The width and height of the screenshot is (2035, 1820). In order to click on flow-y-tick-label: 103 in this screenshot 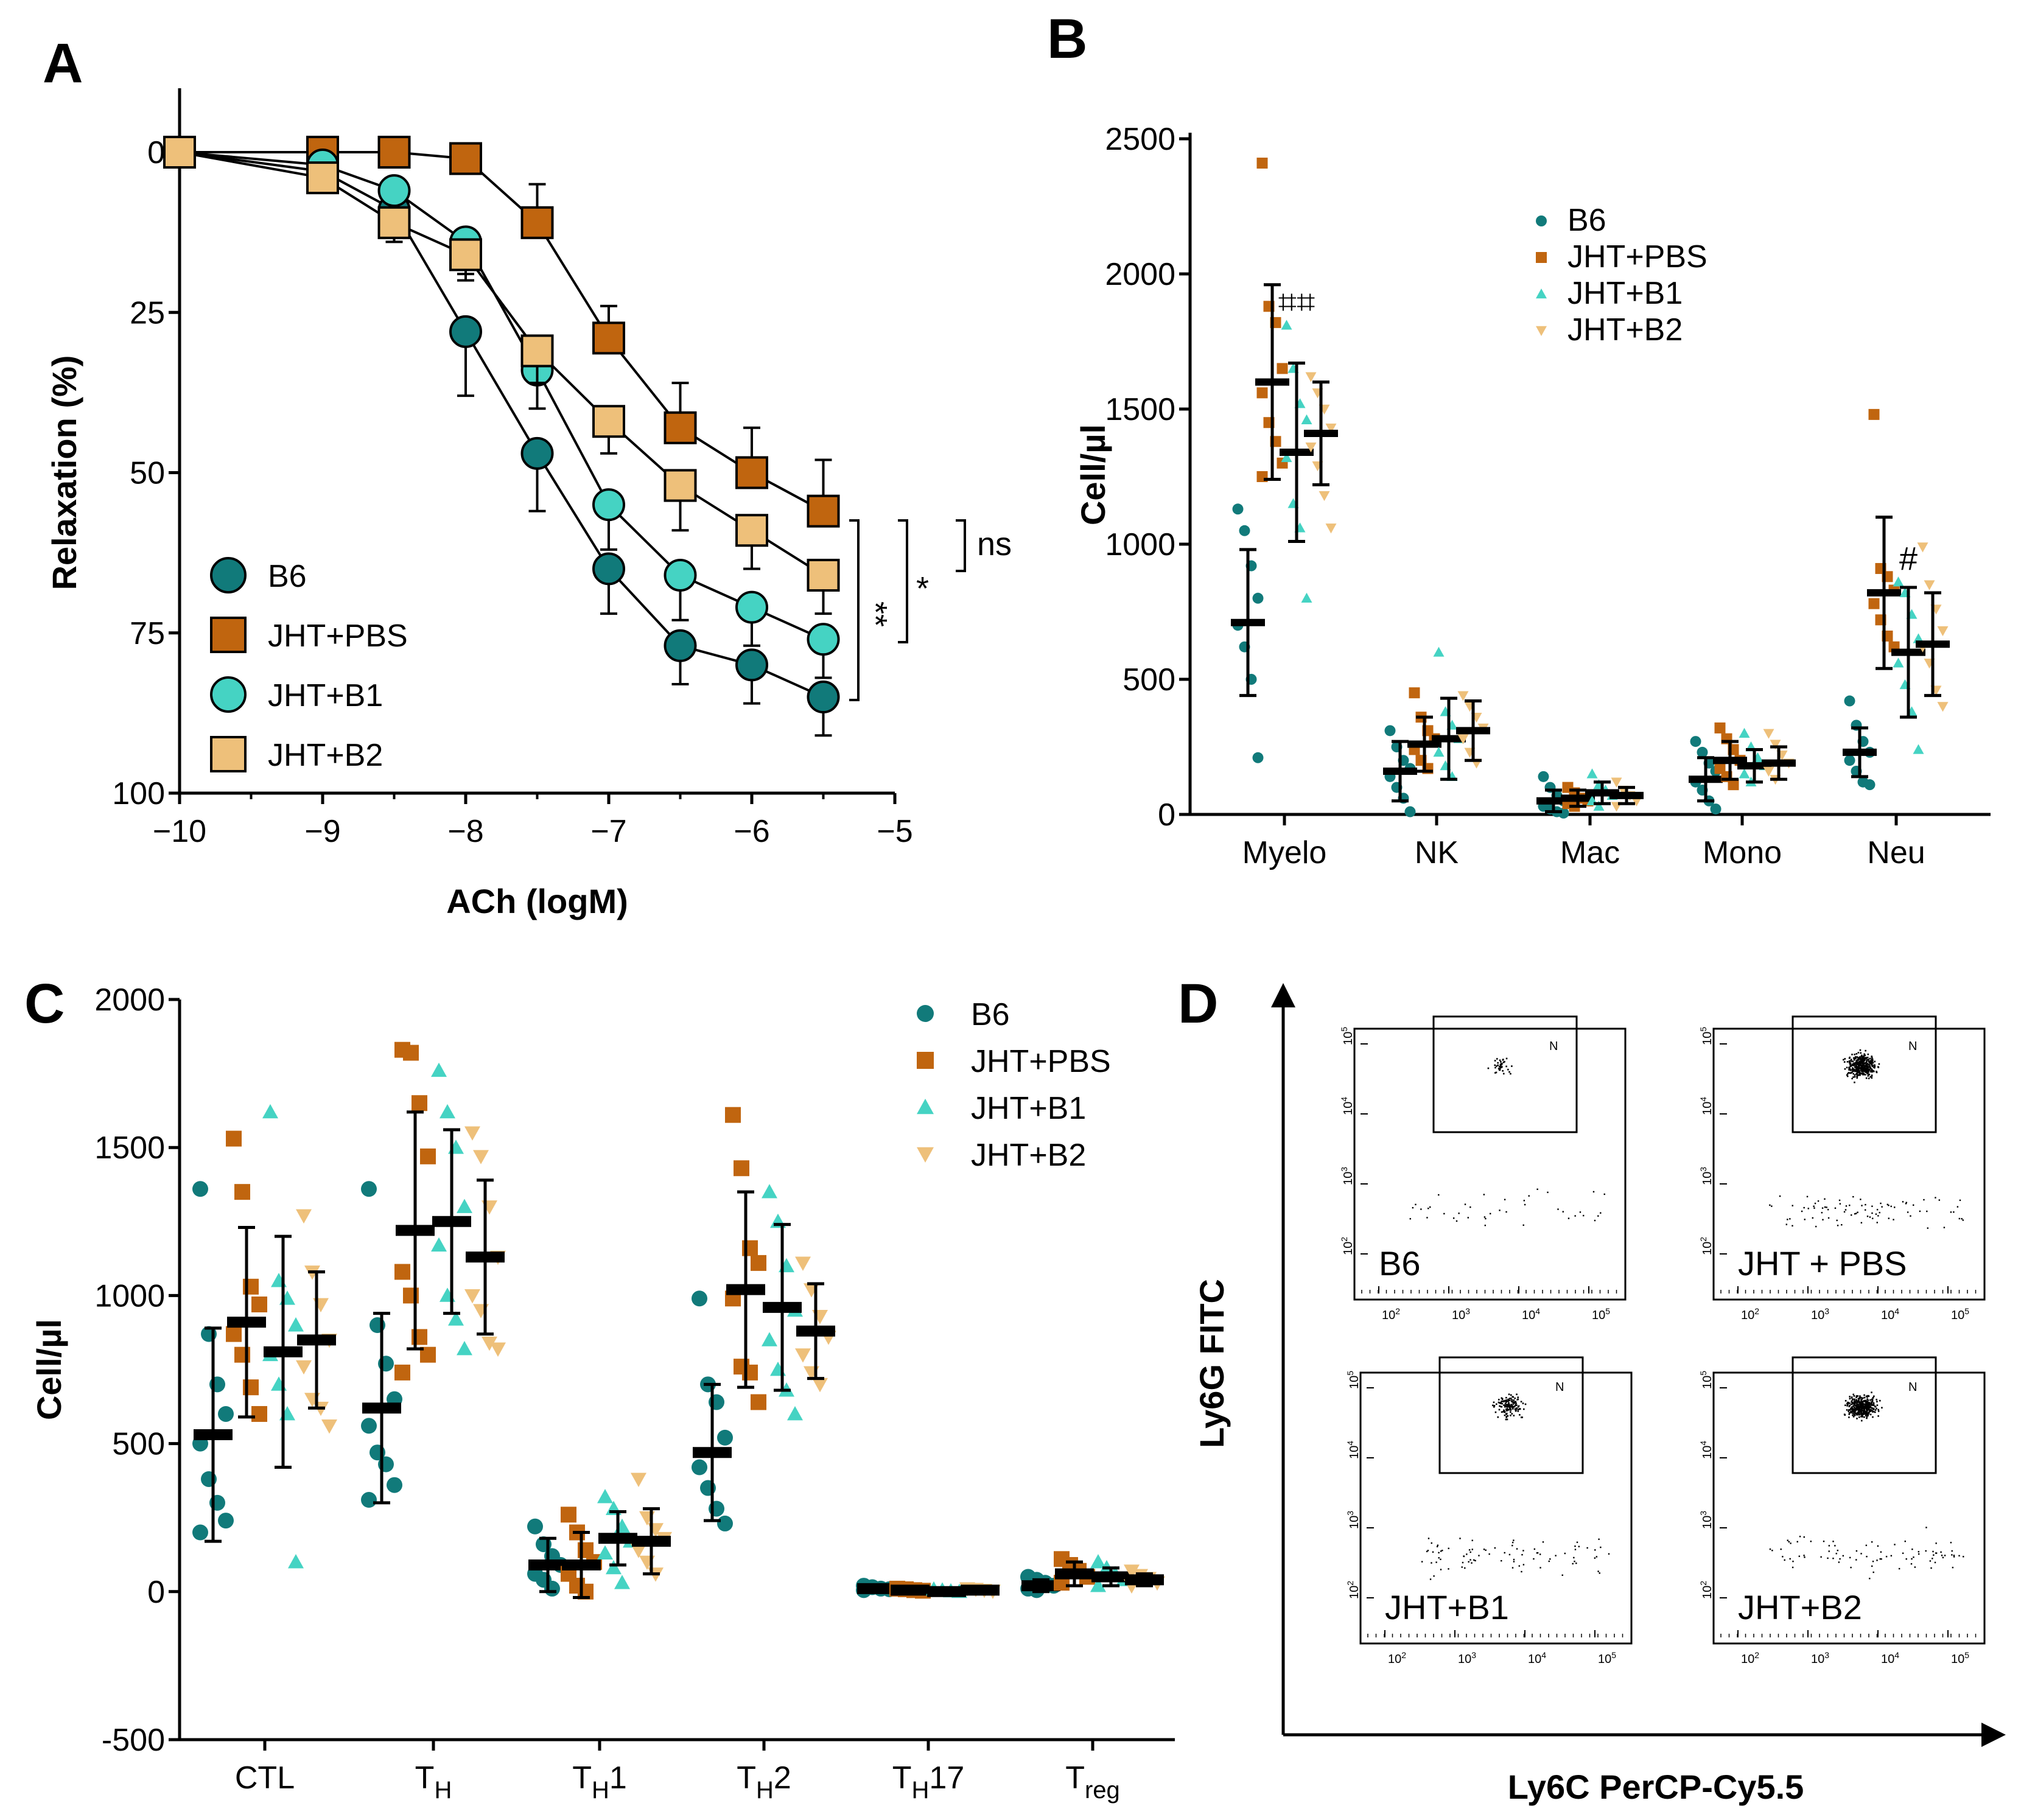, I will do `click(1353, 1520)`.